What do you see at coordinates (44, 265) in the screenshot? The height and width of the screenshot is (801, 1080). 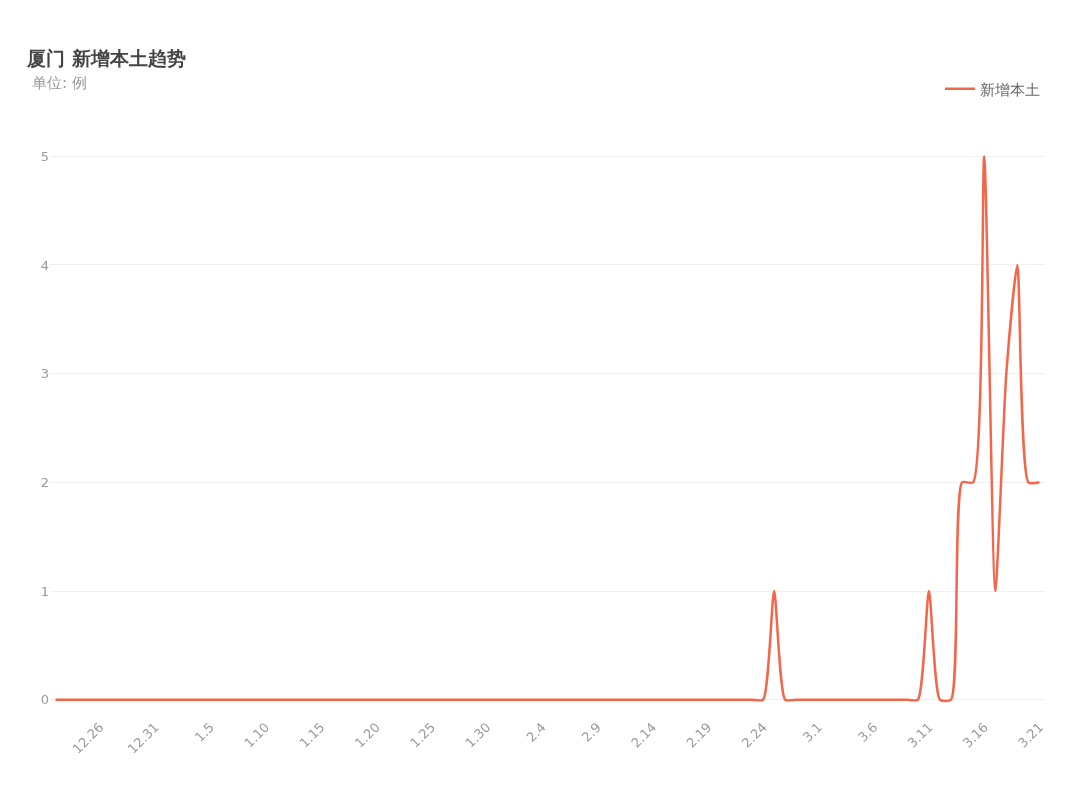 I see `y-tick-label: 4` at bounding box center [44, 265].